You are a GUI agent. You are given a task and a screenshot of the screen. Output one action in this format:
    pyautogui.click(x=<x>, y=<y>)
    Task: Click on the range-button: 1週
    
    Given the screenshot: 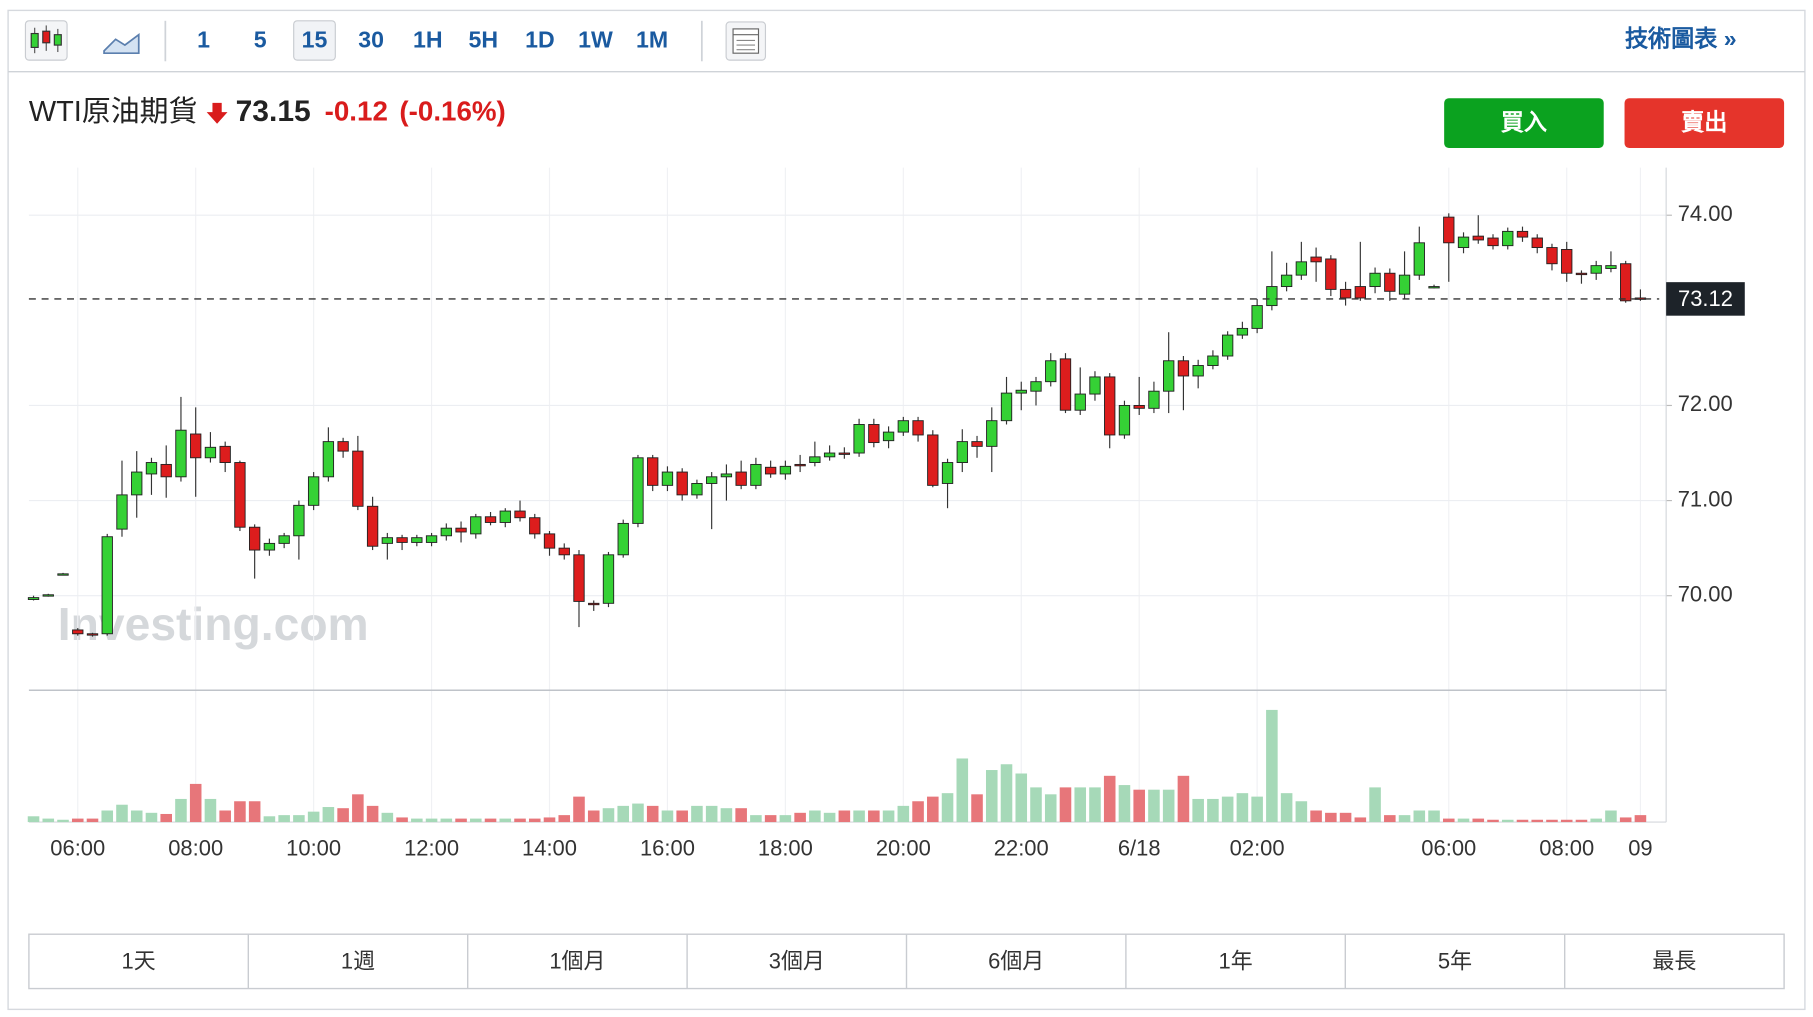 What is the action you would take?
    pyautogui.click(x=311, y=961)
    